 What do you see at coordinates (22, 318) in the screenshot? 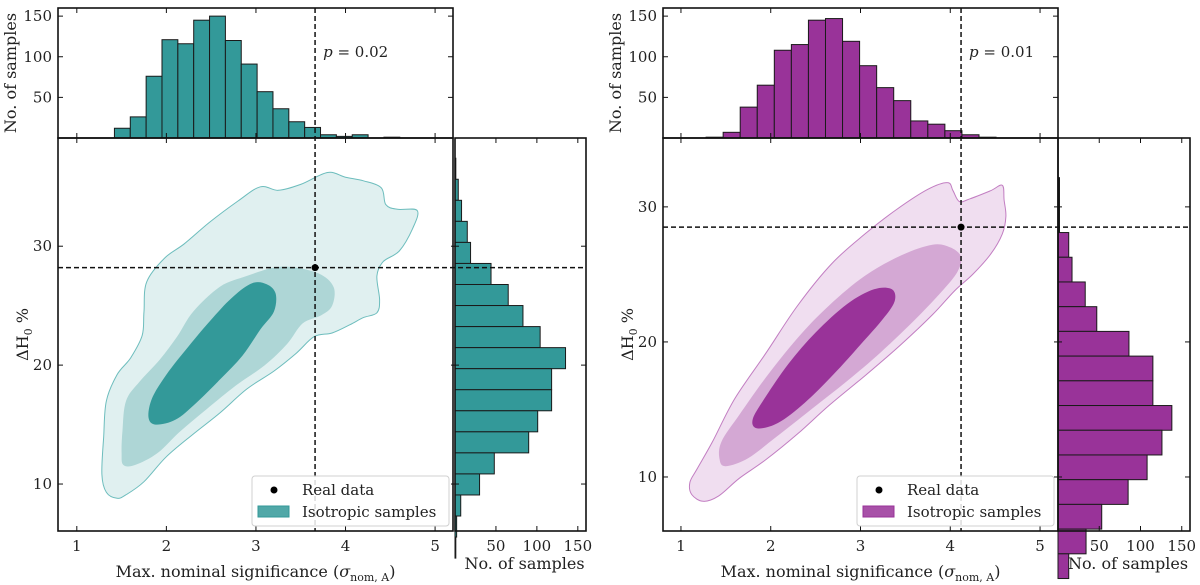
I see `y-axis-label-percent: %` at bounding box center [22, 318].